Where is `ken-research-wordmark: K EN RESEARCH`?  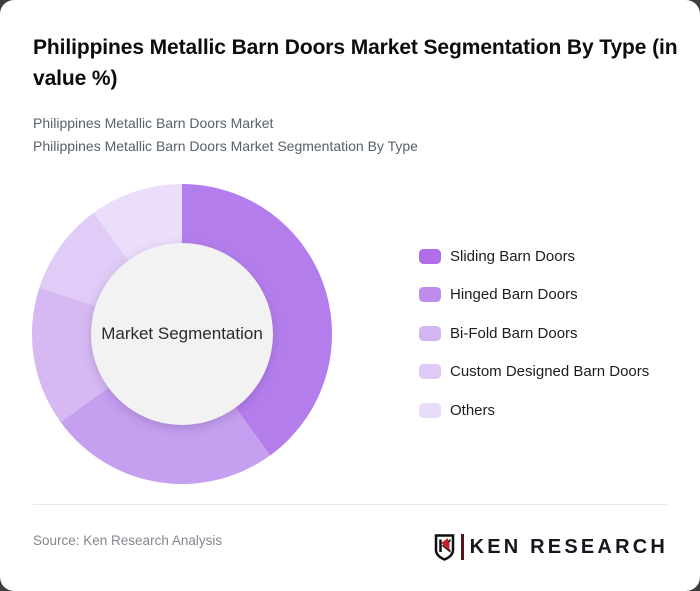
ken-research-wordmark: K EN RESEARCH is located at coordinates (554, 547).